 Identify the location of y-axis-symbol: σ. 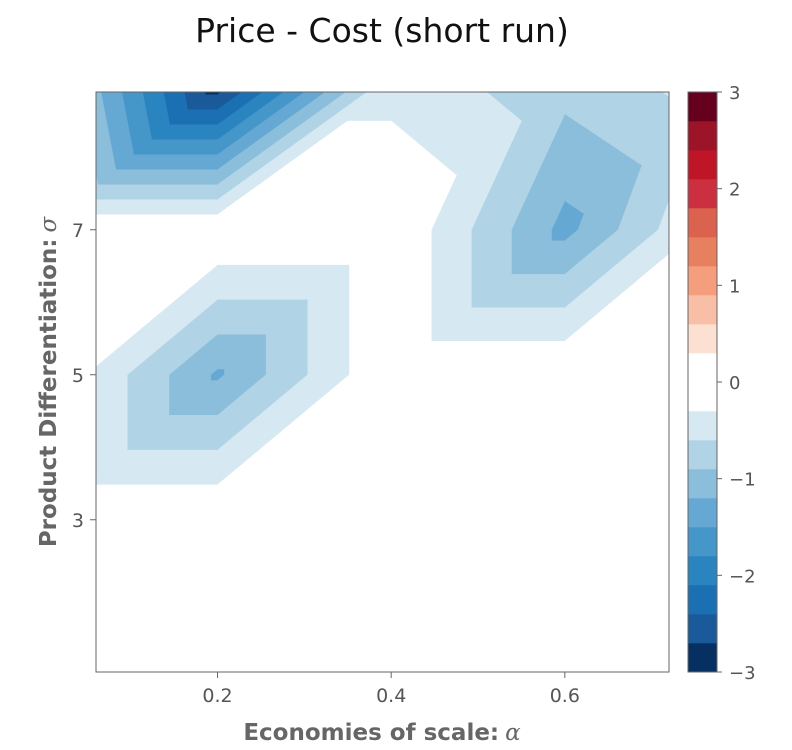
(49, 224).